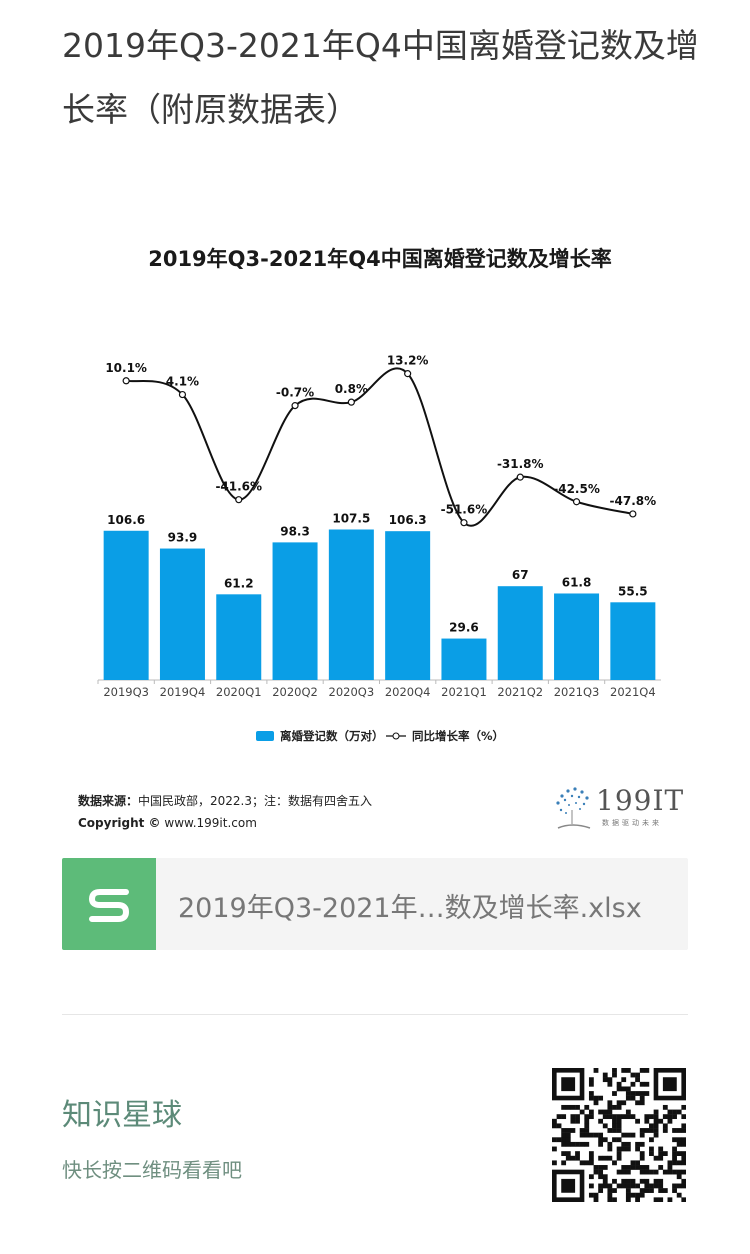  Describe the element at coordinates (108, 801) in the screenshot. I see `source-label: 数据来源：` at that location.